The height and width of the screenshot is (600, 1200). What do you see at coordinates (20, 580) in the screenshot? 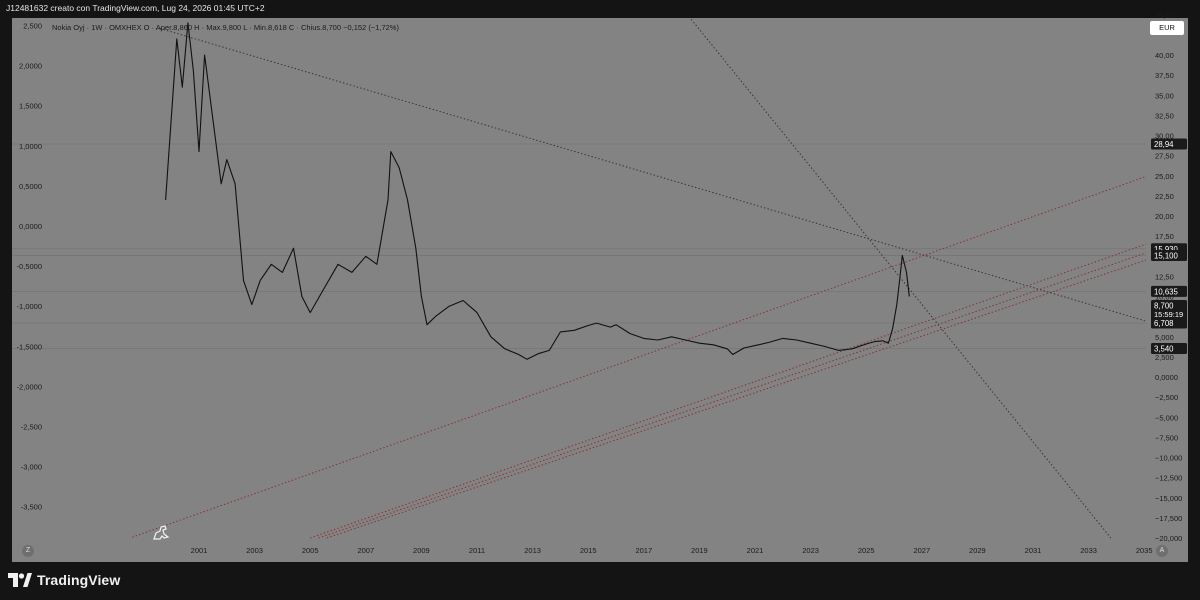
I see `tradingview-logo-icon` at bounding box center [20, 580].